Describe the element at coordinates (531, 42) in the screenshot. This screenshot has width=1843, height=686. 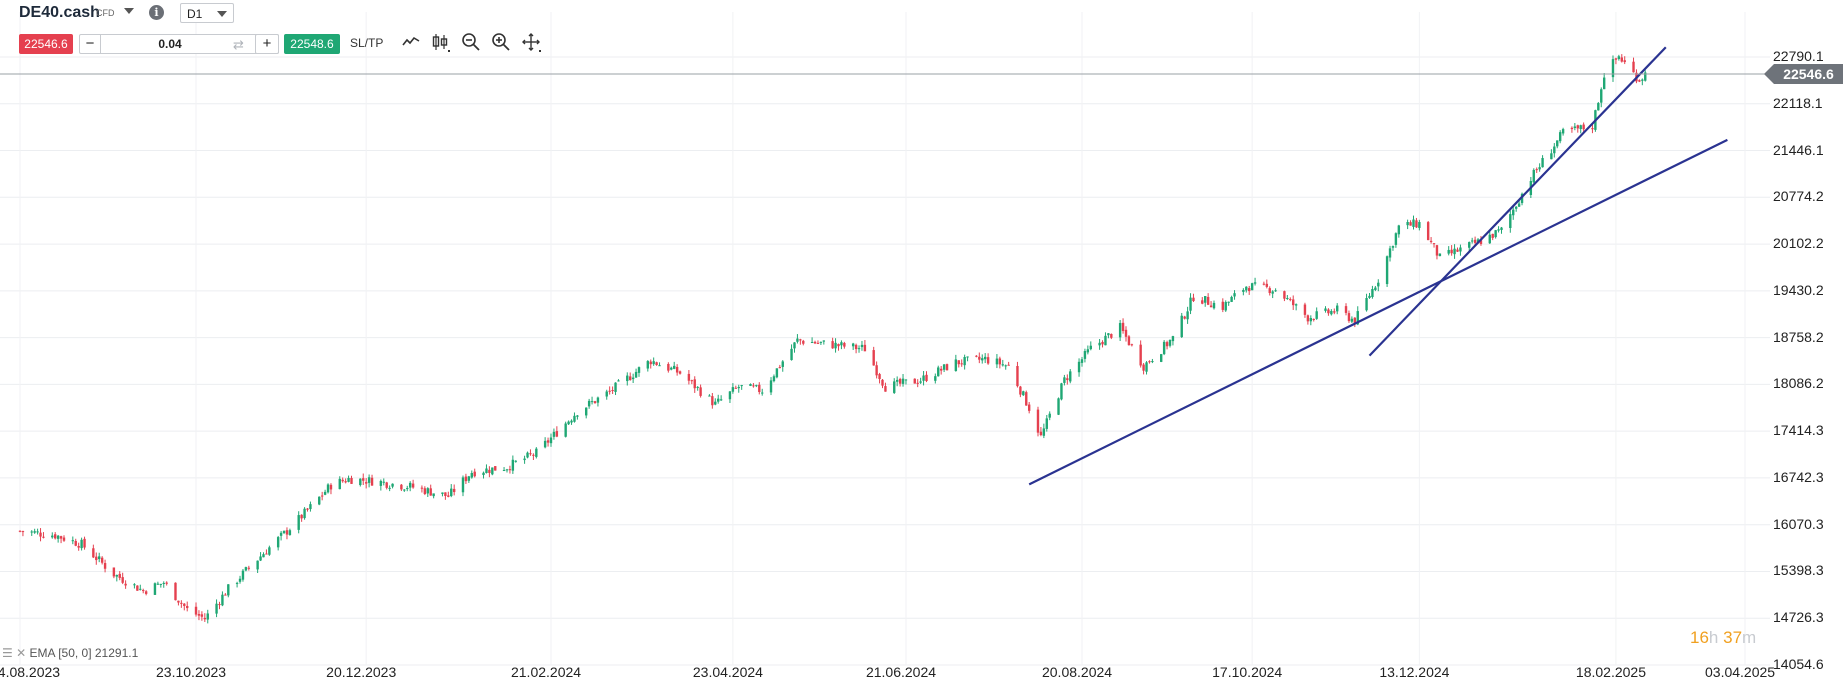
I see `crosshair-move-icon` at that location.